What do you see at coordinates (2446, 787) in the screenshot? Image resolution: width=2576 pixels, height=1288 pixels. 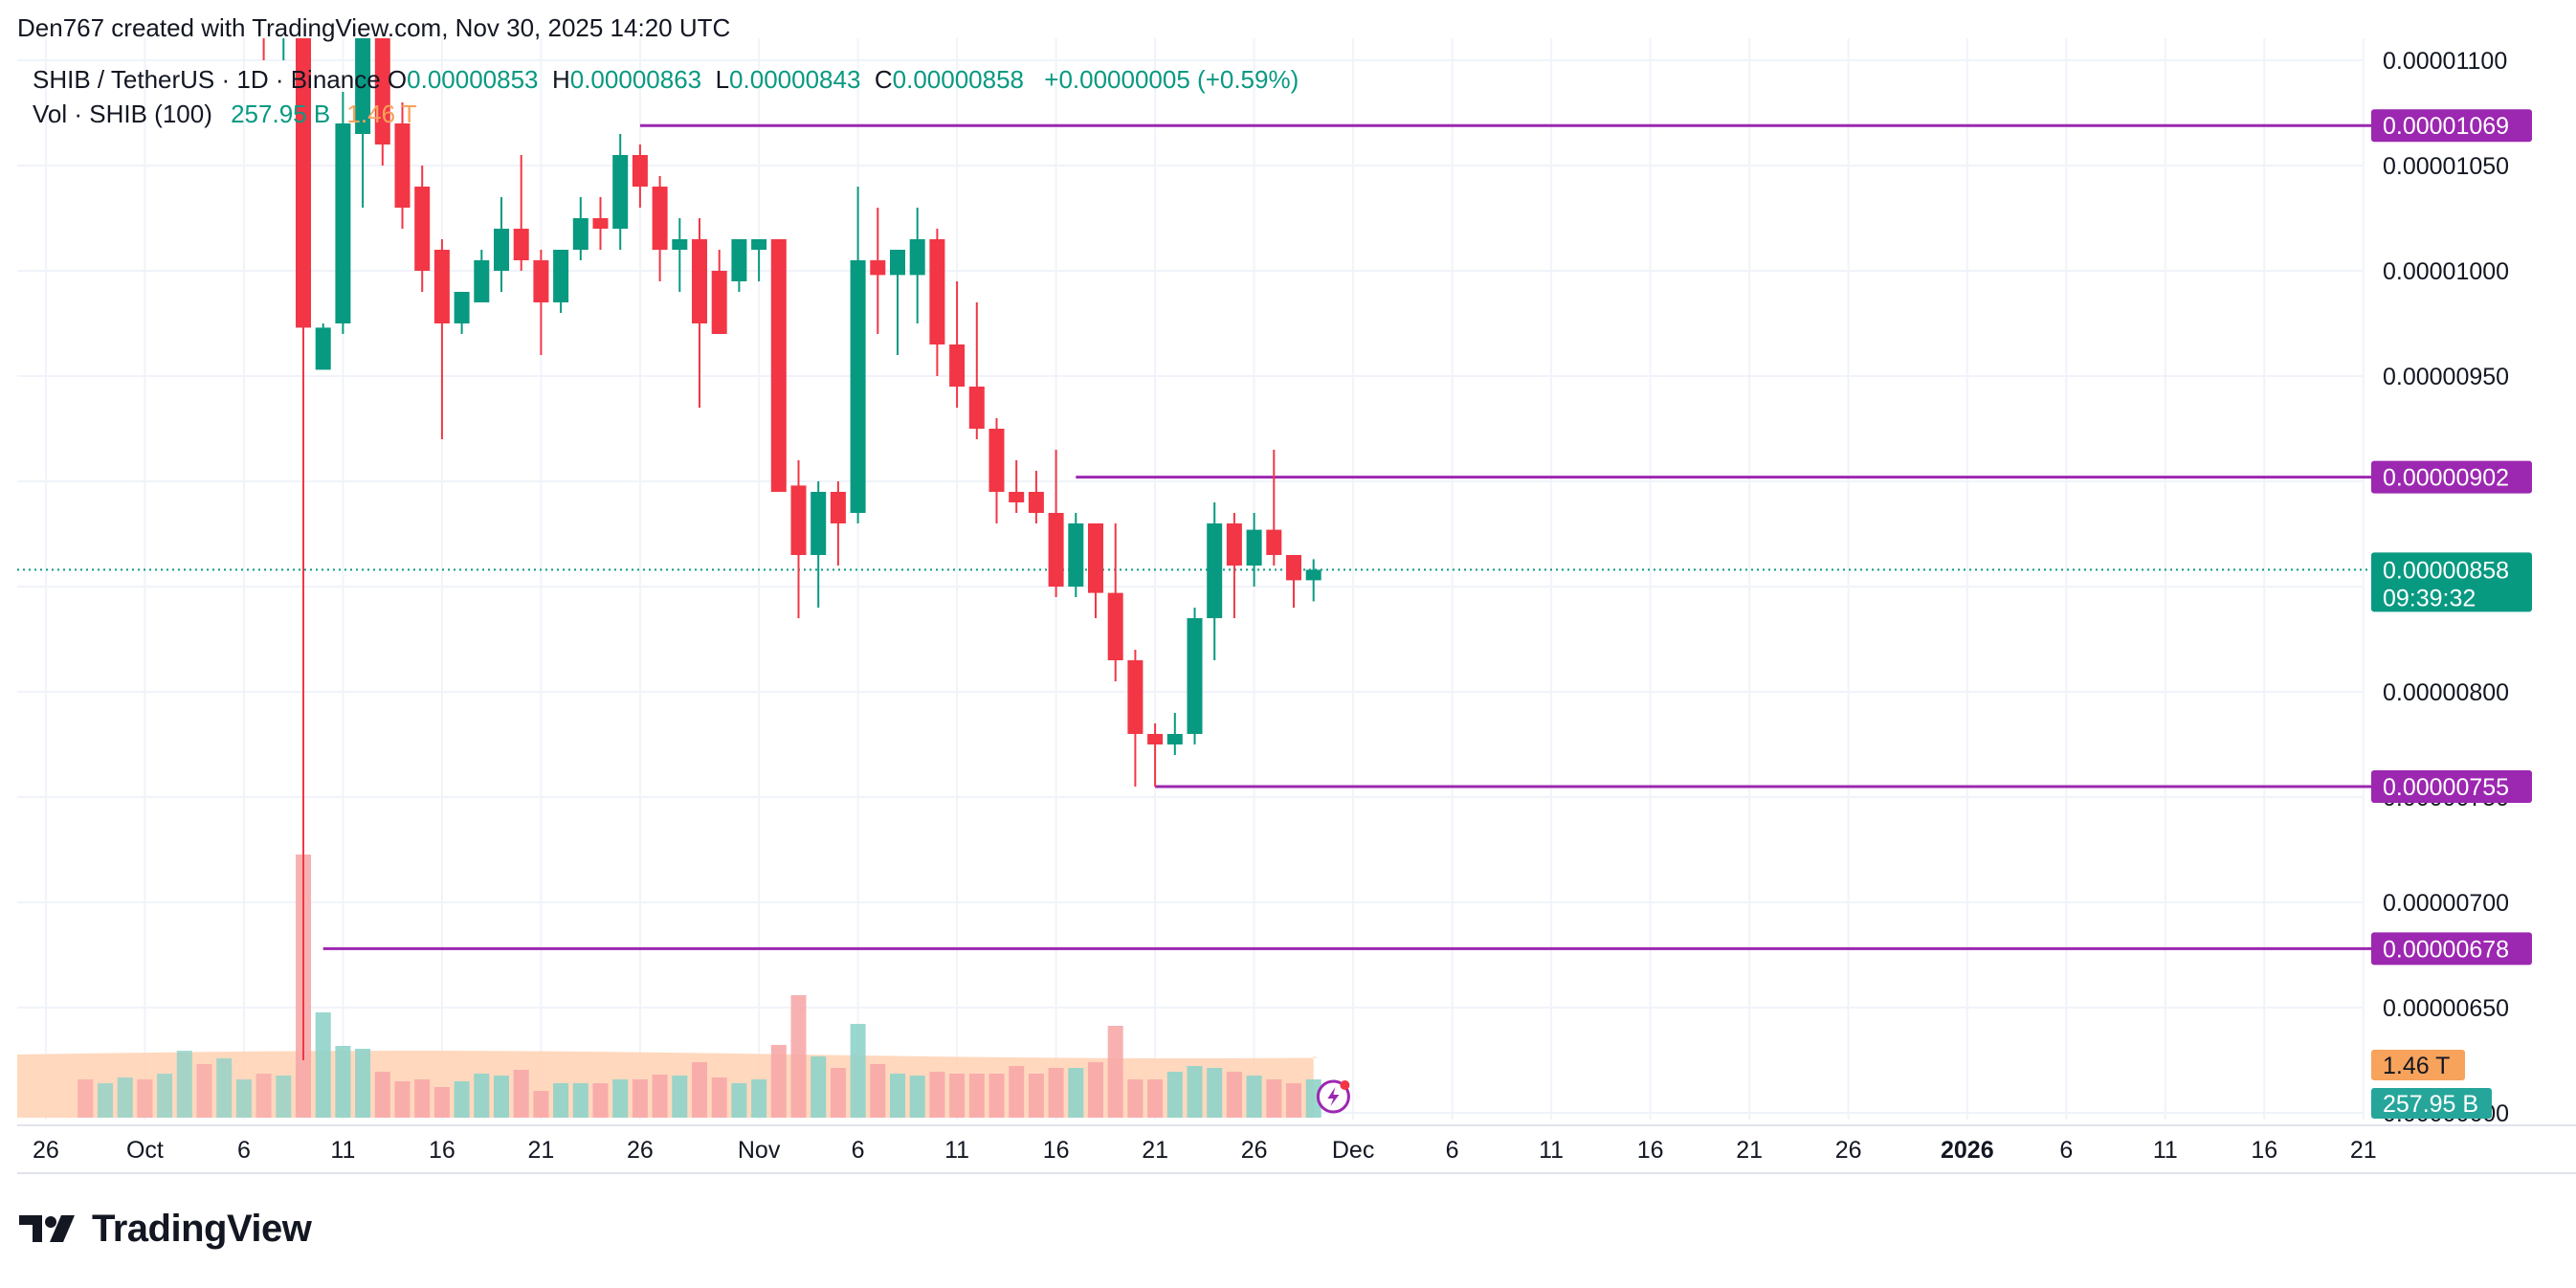 I see `level-price-label: 0.00000755` at bounding box center [2446, 787].